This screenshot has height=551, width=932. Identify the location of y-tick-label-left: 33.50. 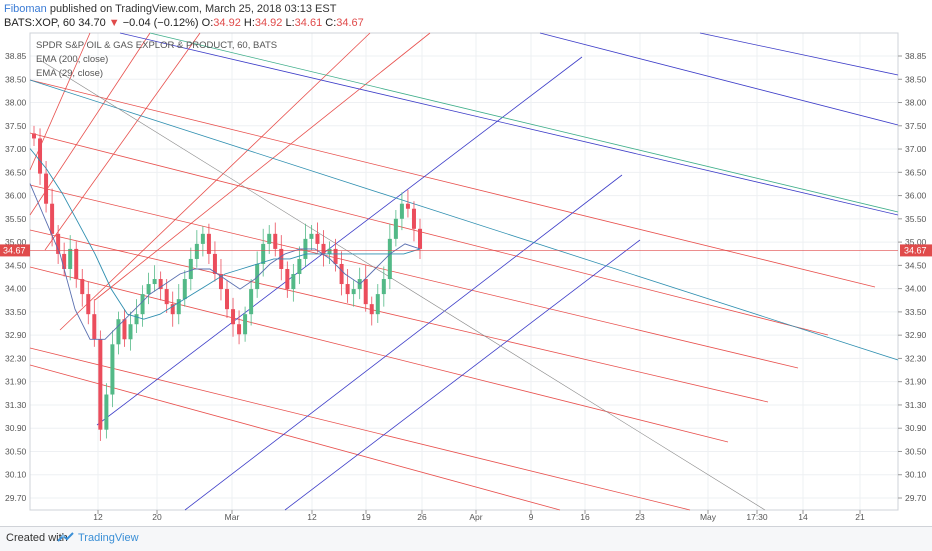
(16, 312).